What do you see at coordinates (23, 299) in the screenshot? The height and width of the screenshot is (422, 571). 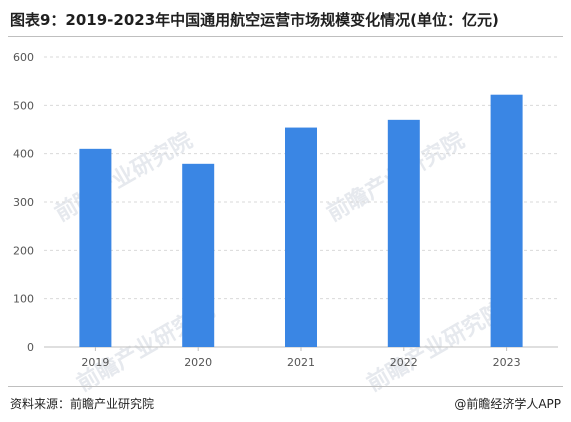 I see `y-tick-label: 100` at bounding box center [23, 299].